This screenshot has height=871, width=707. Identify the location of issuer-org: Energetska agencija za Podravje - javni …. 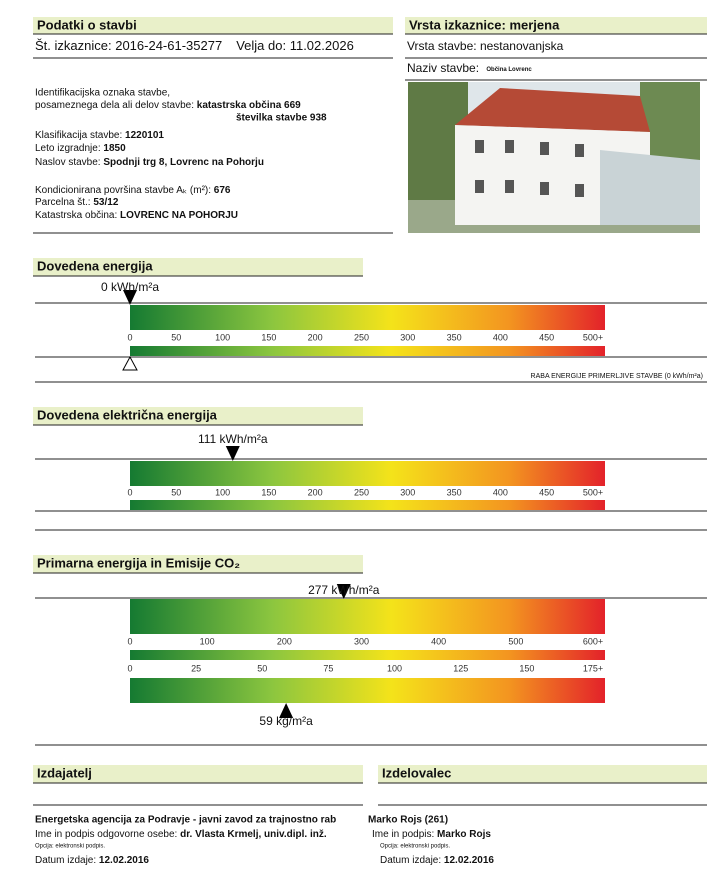
(185, 820).